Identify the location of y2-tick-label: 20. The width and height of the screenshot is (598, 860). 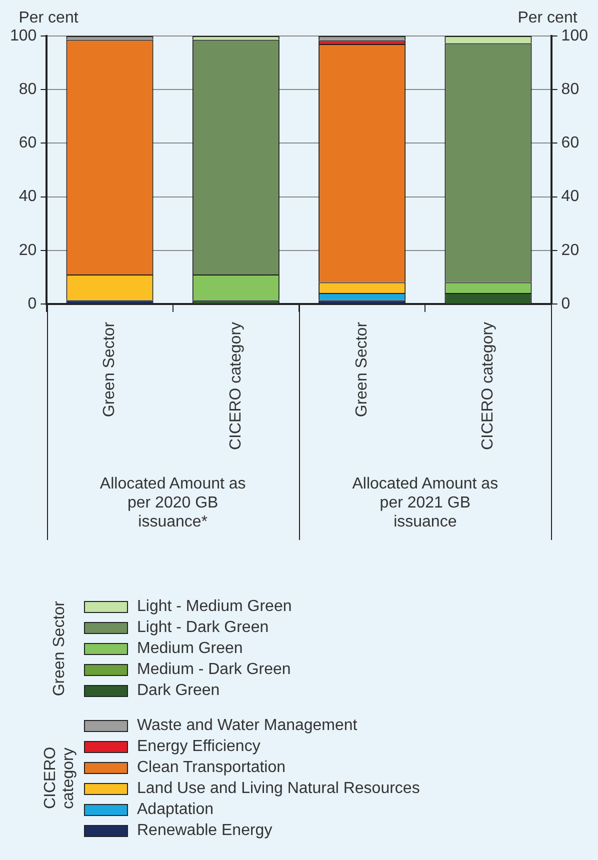
(570, 250).